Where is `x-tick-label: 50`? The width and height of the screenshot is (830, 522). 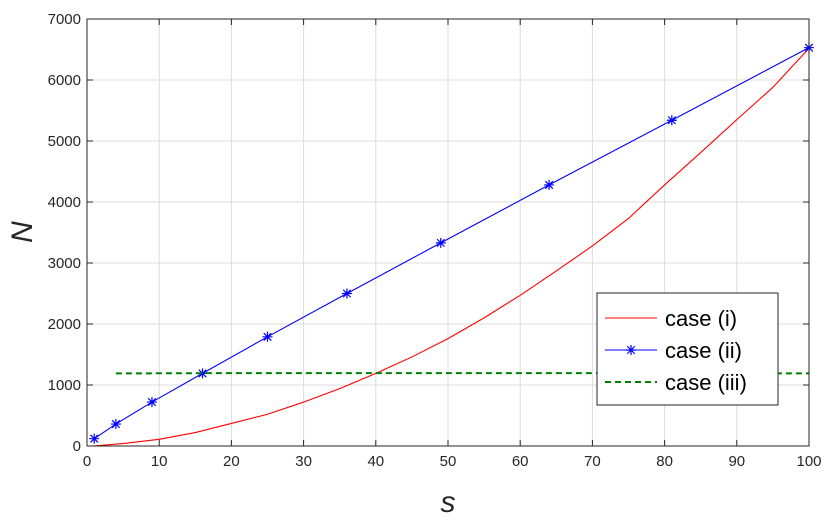 x-tick-label: 50 is located at coordinates (448, 461).